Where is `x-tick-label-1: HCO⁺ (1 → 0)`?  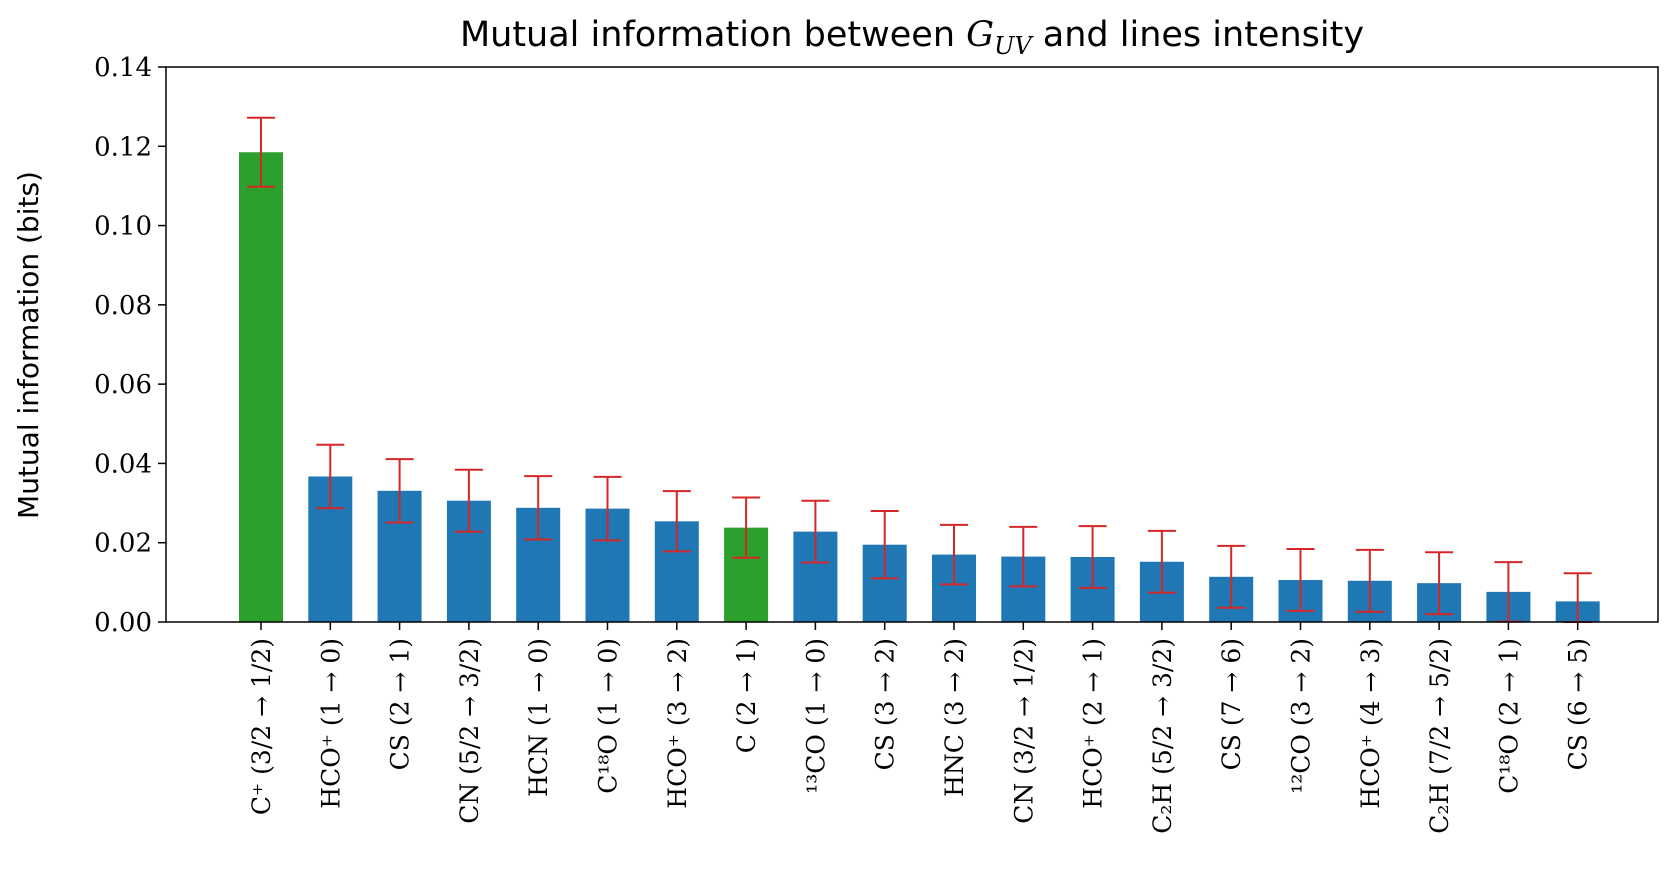
x-tick-label-1: HCO⁺ (1 → 0) is located at coordinates (330, 723).